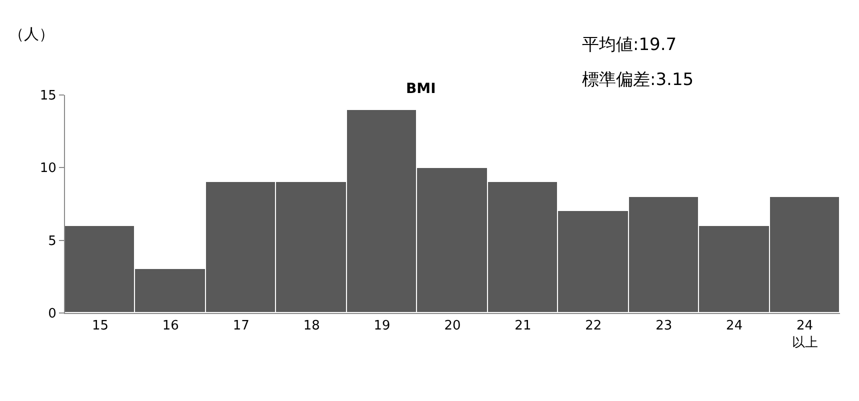 The width and height of the screenshot is (859, 401). What do you see at coordinates (31, 34) in the screenshot?
I see `y-axis-title: （人）` at bounding box center [31, 34].